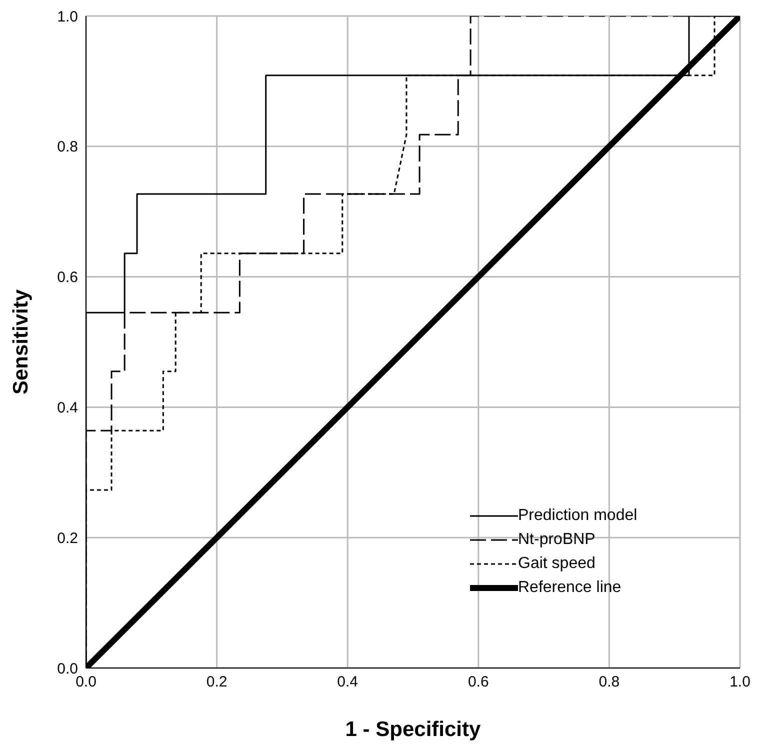  I want to click on legend-label: Reference line, so click(570, 588).